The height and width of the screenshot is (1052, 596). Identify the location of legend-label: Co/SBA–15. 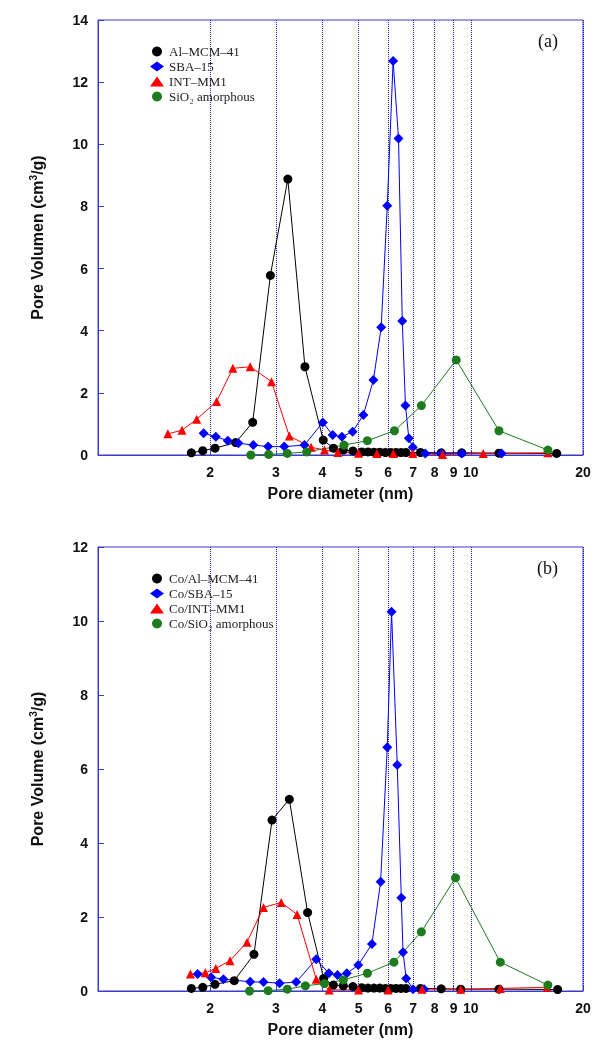
(201, 593).